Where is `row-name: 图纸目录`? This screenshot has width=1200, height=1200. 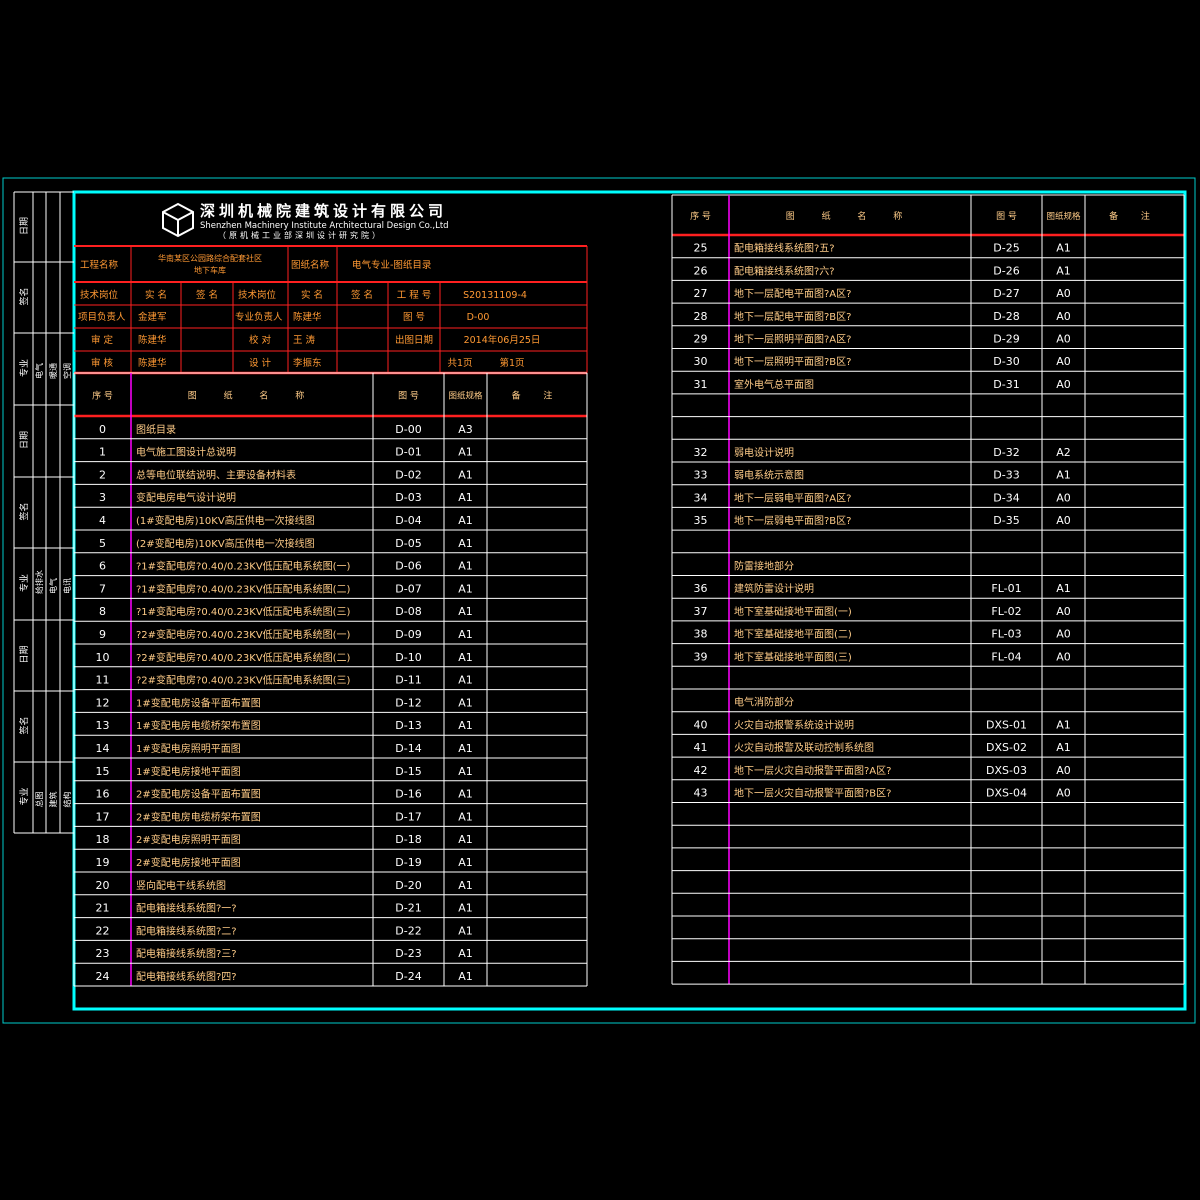
row-name: 图纸目录 is located at coordinates (156, 429).